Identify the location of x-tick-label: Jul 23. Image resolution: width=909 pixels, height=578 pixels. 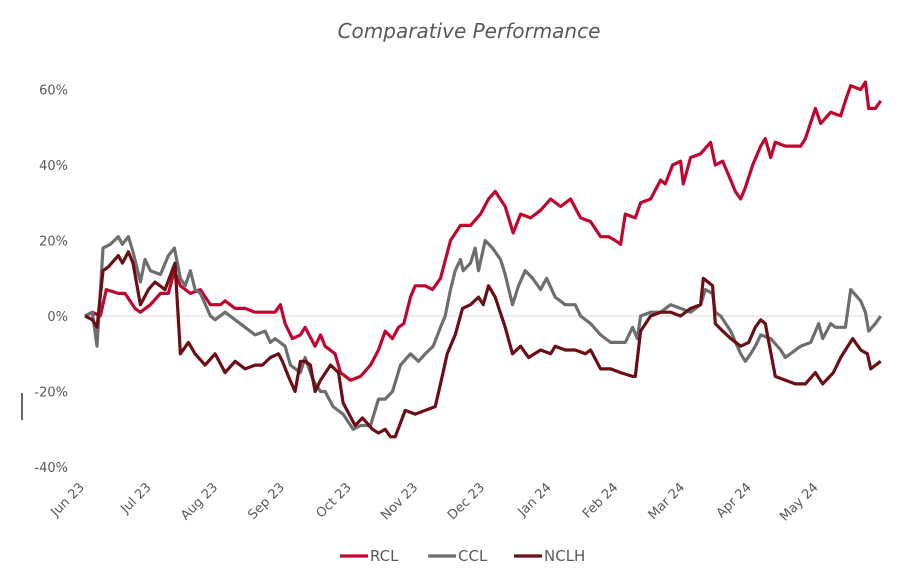
(136, 498).